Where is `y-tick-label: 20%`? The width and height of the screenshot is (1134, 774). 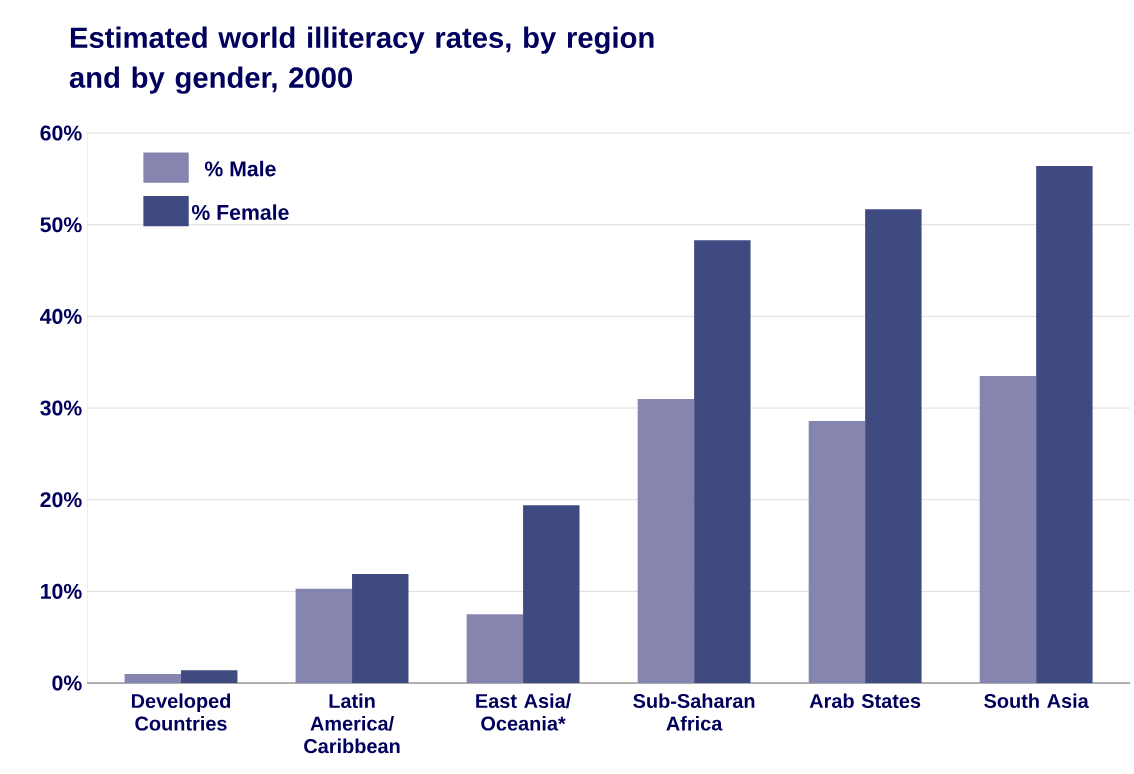 y-tick-label: 20% is located at coordinates (61, 500).